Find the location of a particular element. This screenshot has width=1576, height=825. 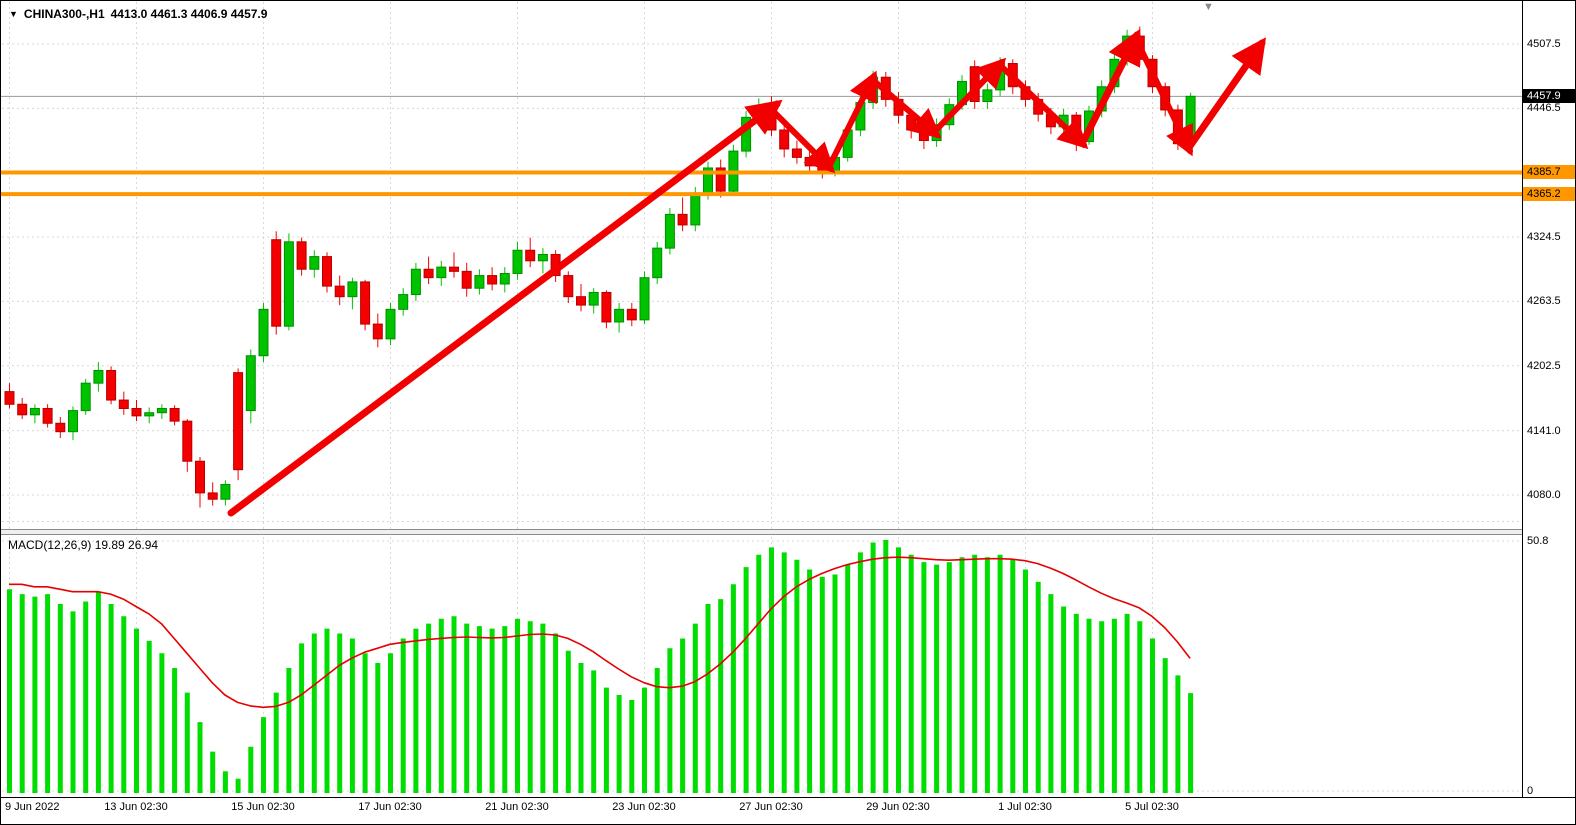

time-tick-label: 21 Jun 02:30 is located at coordinates (517, 807).